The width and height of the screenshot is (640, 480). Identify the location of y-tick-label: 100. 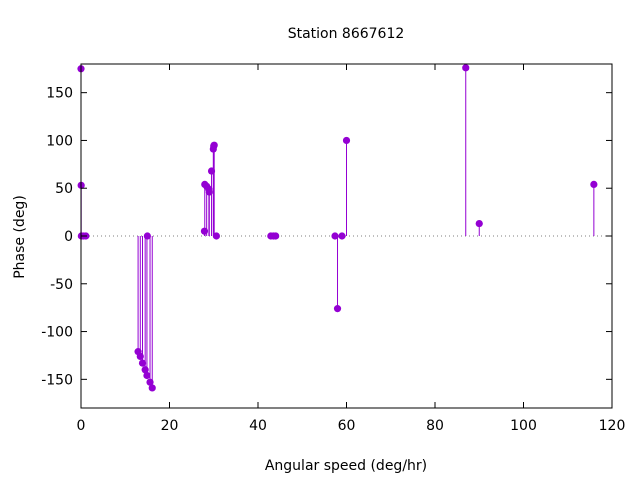
(59, 141).